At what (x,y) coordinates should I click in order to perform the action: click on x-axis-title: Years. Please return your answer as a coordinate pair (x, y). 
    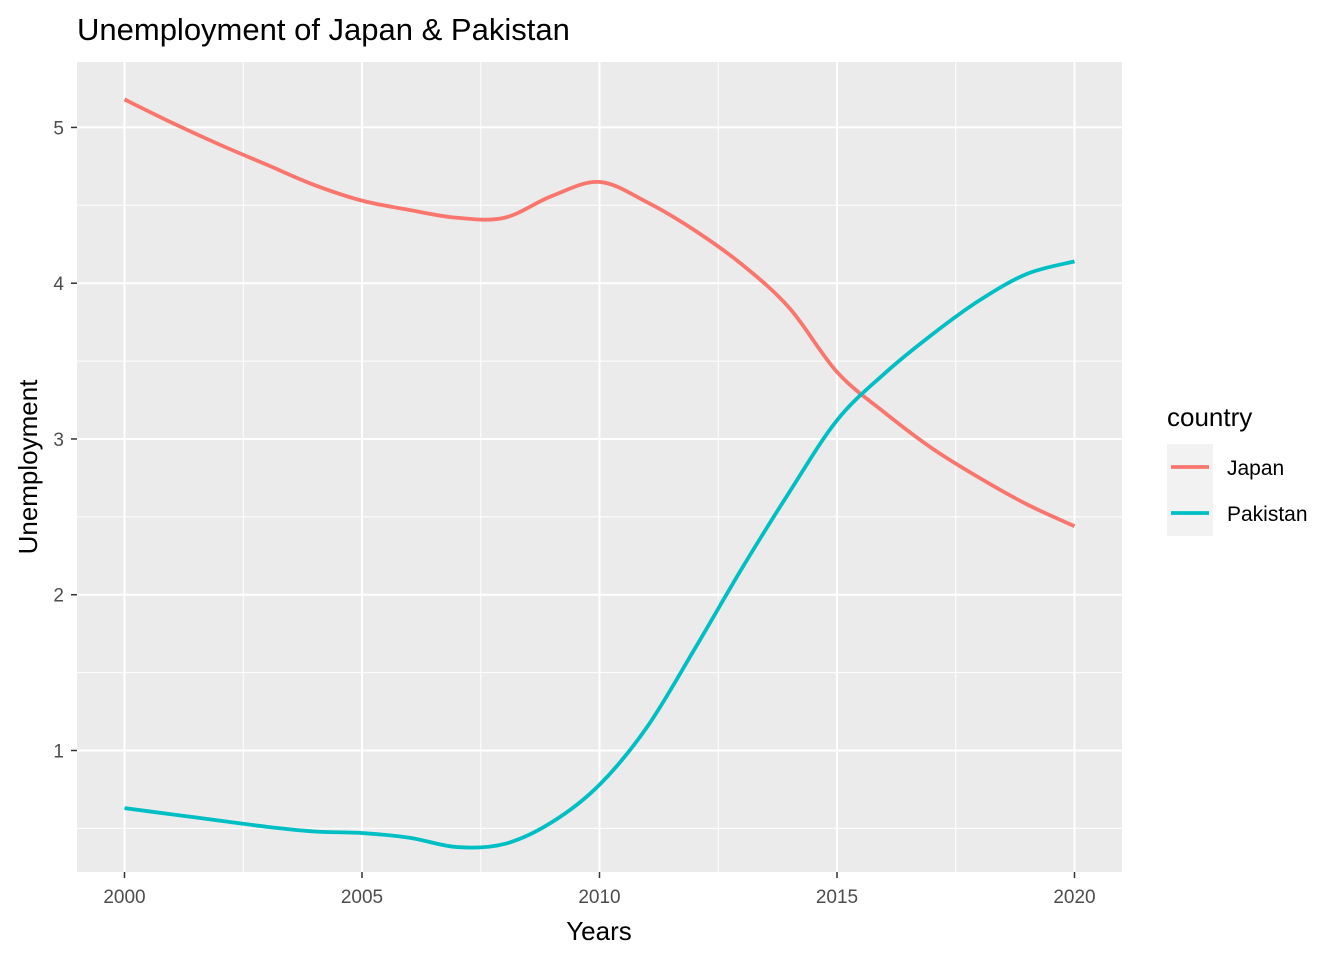
    Looking at the image, I should click on (599, 931).